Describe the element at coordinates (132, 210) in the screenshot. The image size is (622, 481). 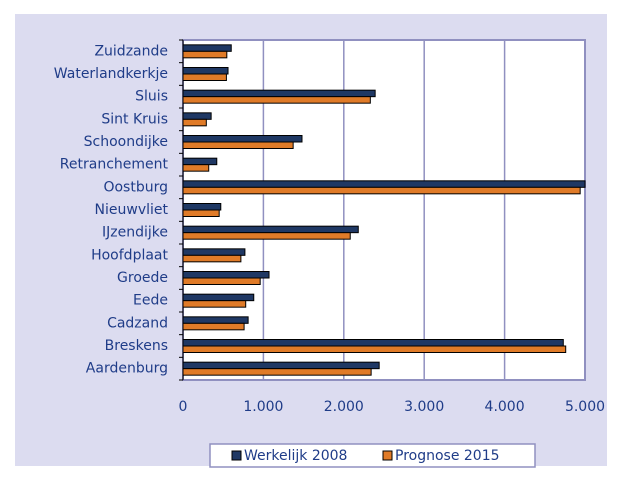
I see `y-tick-label: Nieuwvliet` at that location.